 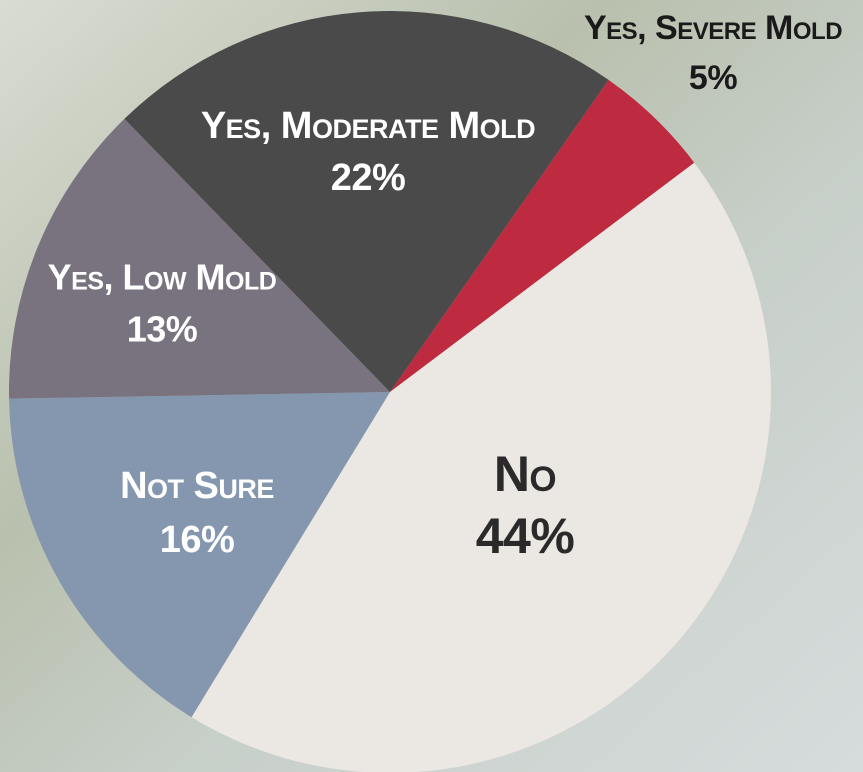 I want to click on slice-value-label: 44%, so click(x=525, y=536).